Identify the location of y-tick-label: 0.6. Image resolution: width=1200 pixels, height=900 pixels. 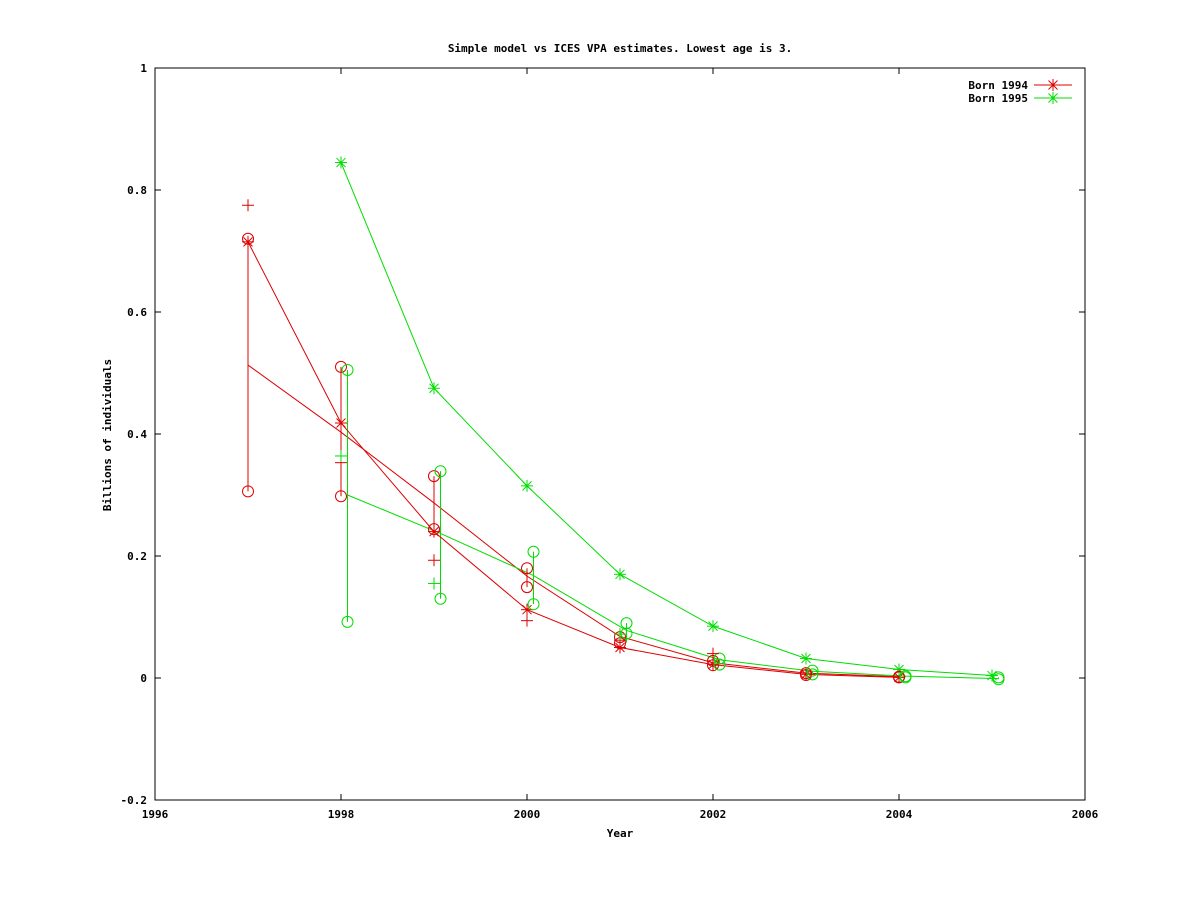
(137, 312).